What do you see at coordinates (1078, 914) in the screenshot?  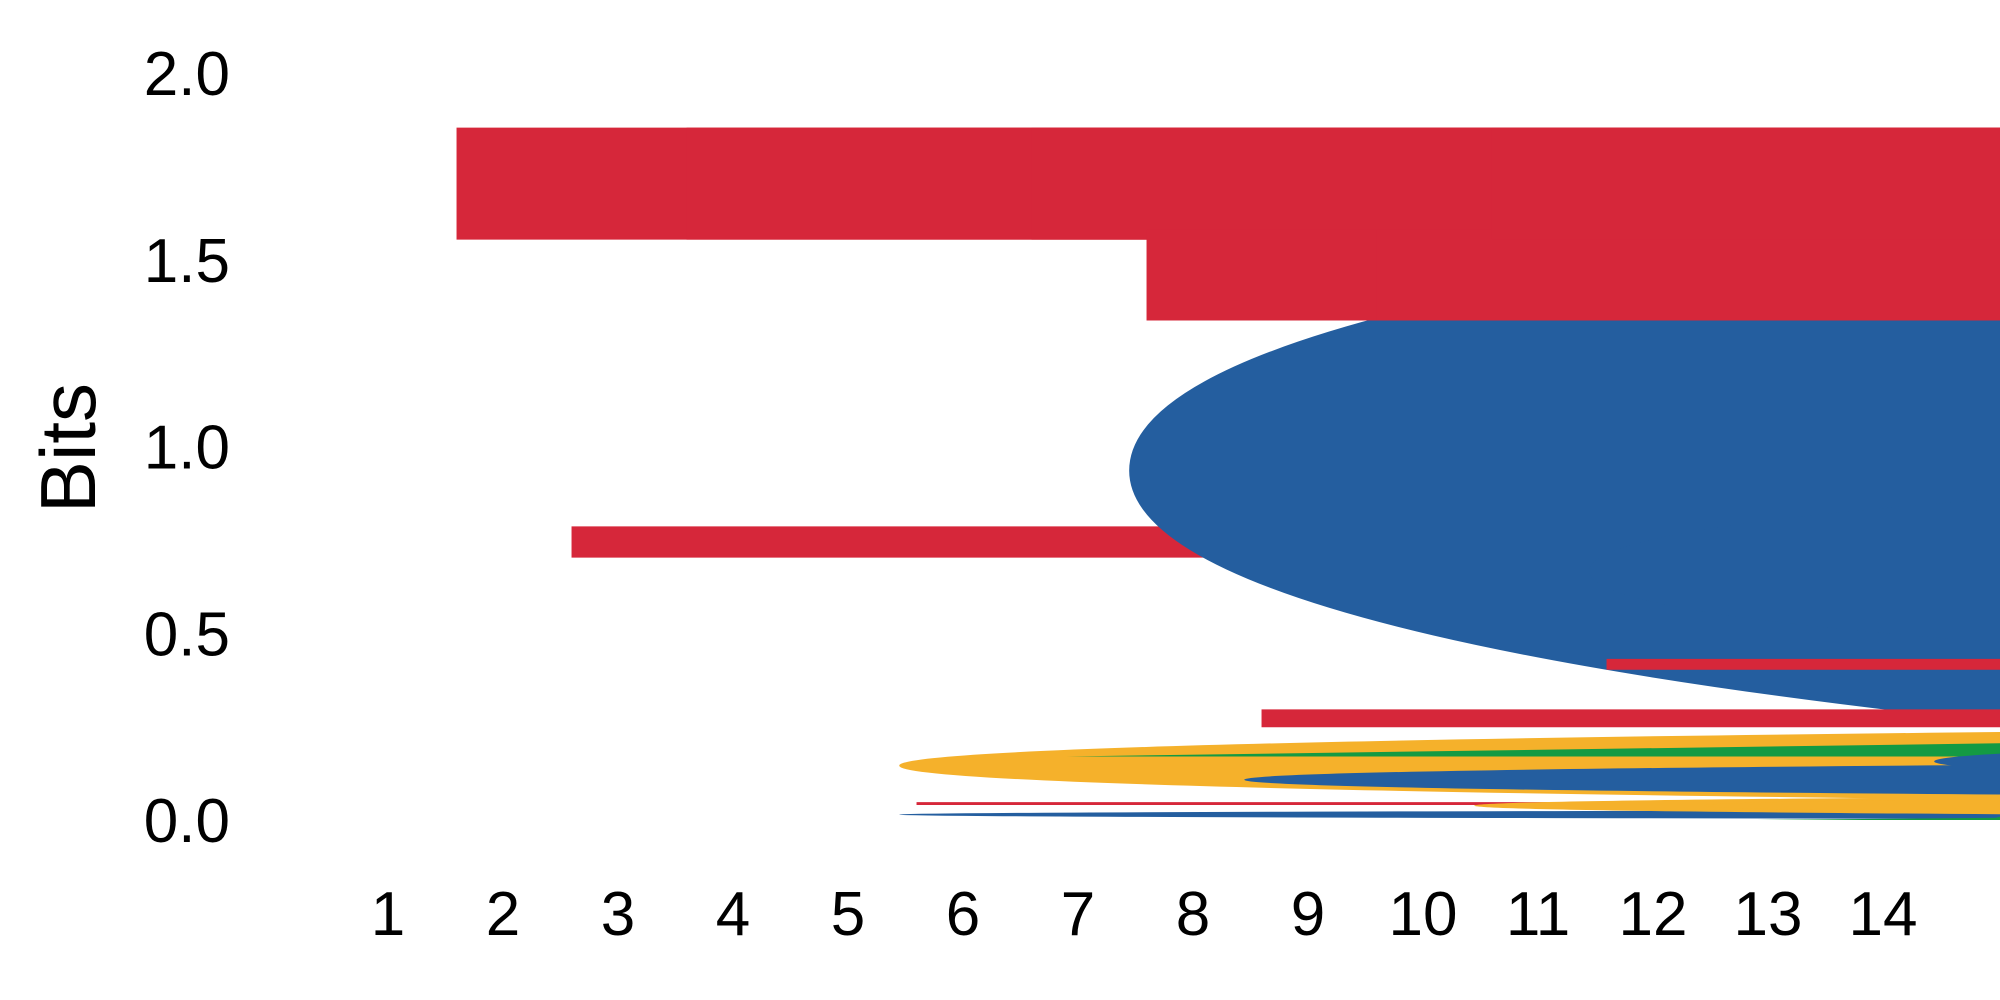 I see `x-tick-label: 7` at bounding box center [1078, 914].